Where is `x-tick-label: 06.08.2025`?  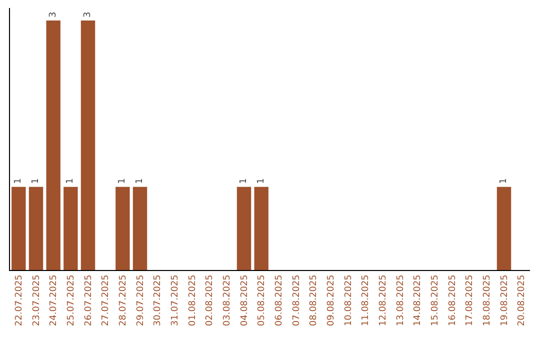
x-tick-label: 06.08.2025 is located at coordinates (279, 300).